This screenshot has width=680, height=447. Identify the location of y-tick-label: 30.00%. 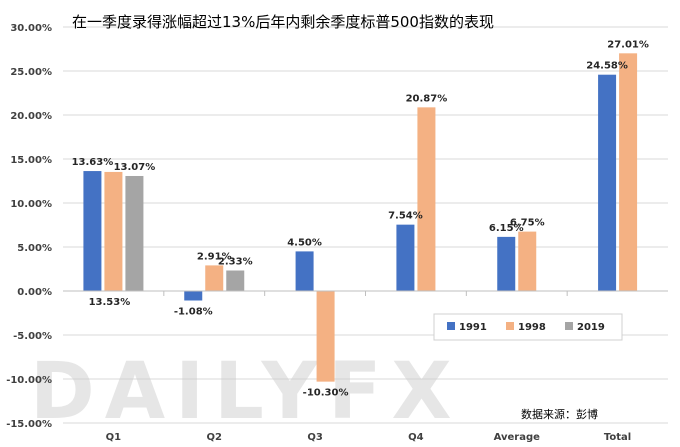
(31, 28).